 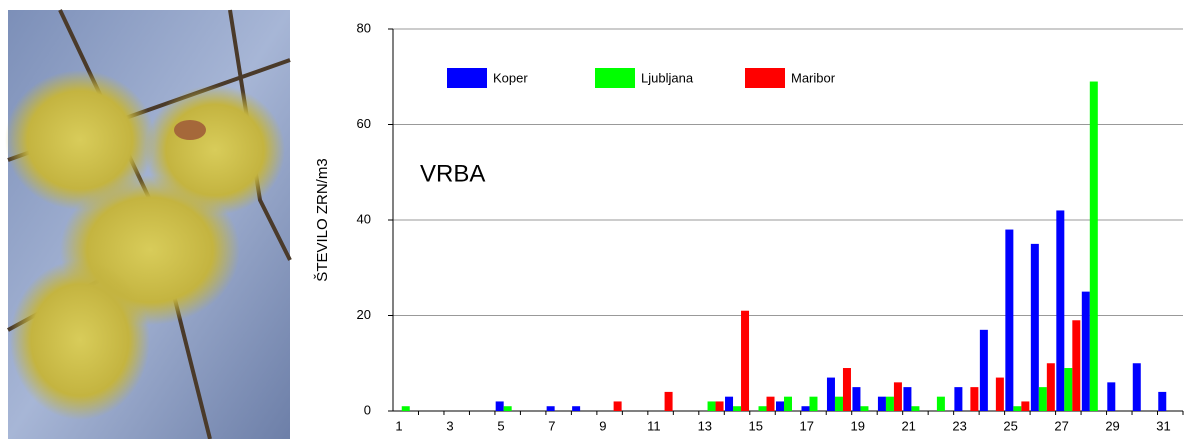 What do you see at coordinates (510, 77) in the screenshot?
I see `legend-label: Koper` at bounding box center [510, 77].